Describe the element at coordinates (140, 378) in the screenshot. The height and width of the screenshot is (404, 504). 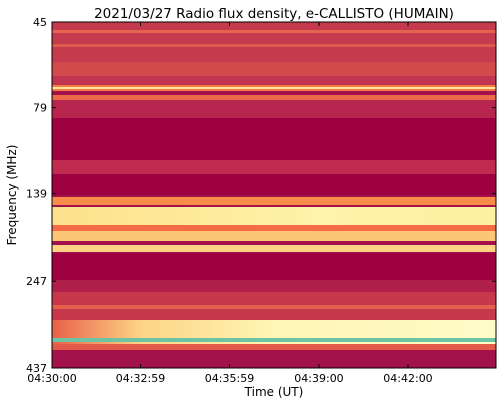
I see `x-tick-label: 04:32:59` at that location.